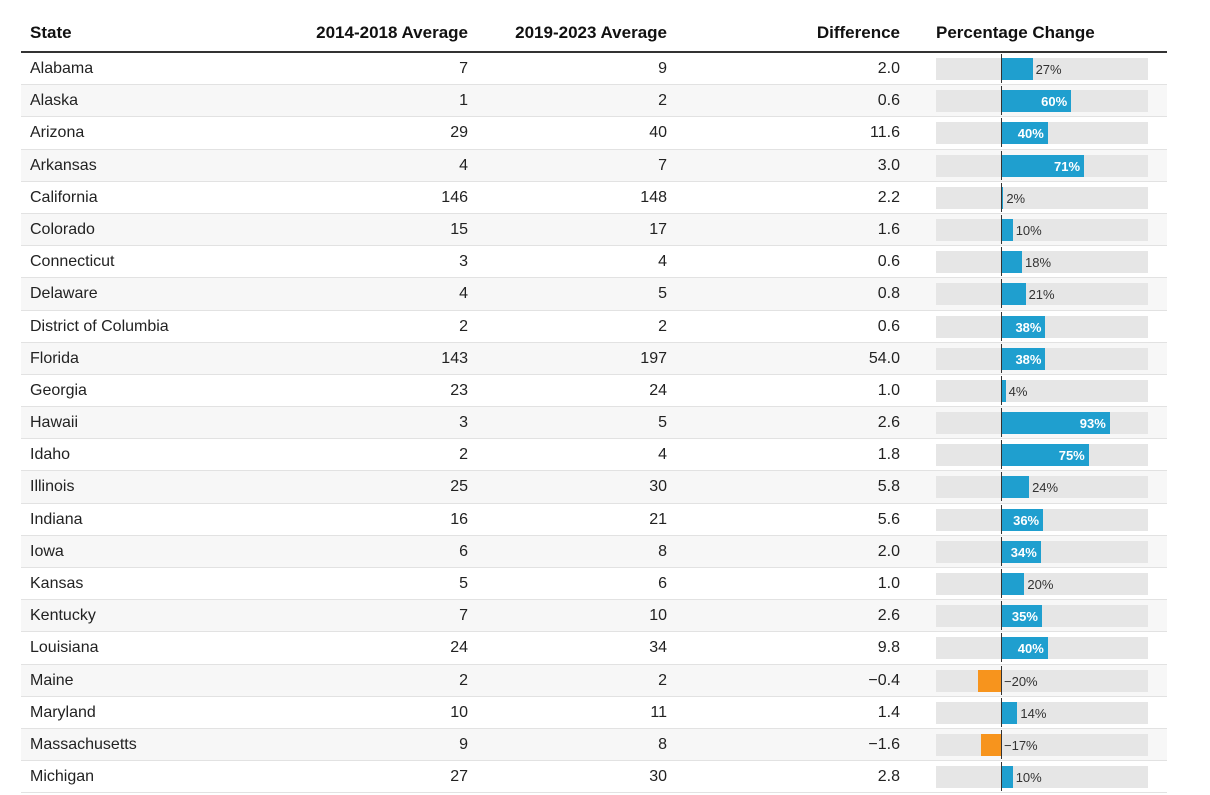  Describe the element at coordinates (47, 551) in the screenshot. I see `cell-state: Iowa` at that location.